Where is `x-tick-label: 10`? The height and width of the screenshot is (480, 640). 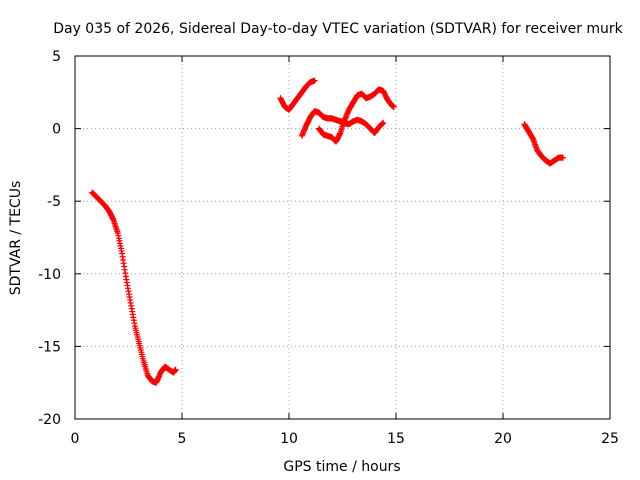
x-tick-label: 10 is located at coordinates (289, 439).